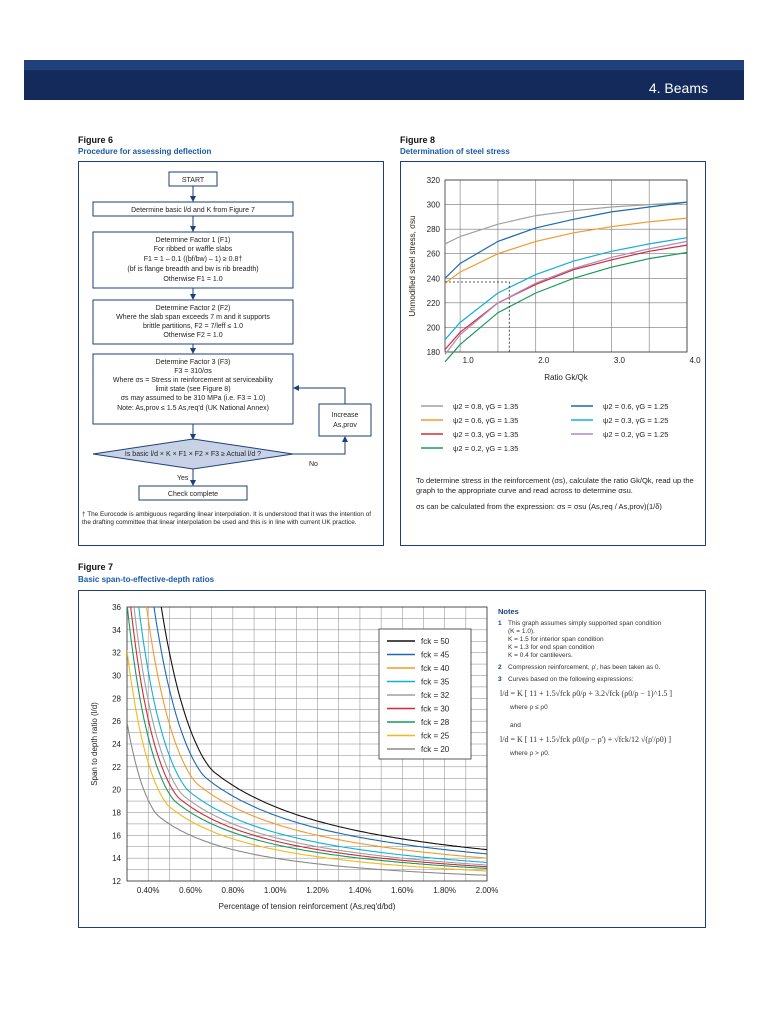 Image resolution: width=768 pixels, height=1024 pixels. What do you see at coordinates (116, 744) in the screenshot?
I see `y-tick-label: 24` at bounding box center [116, 744].